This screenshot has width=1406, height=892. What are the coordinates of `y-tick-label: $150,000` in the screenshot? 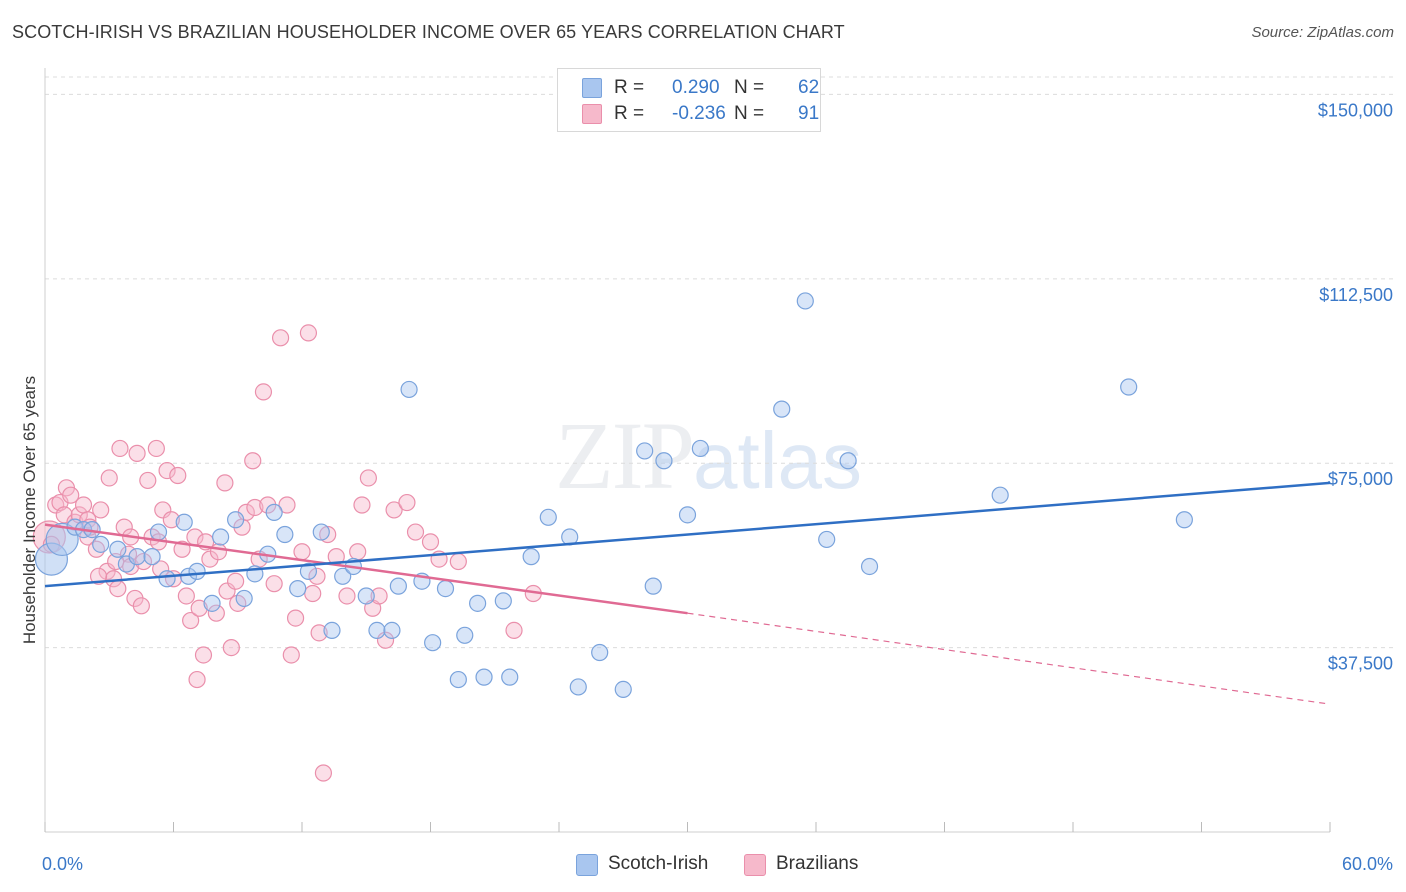 It's located at (1355, 110).